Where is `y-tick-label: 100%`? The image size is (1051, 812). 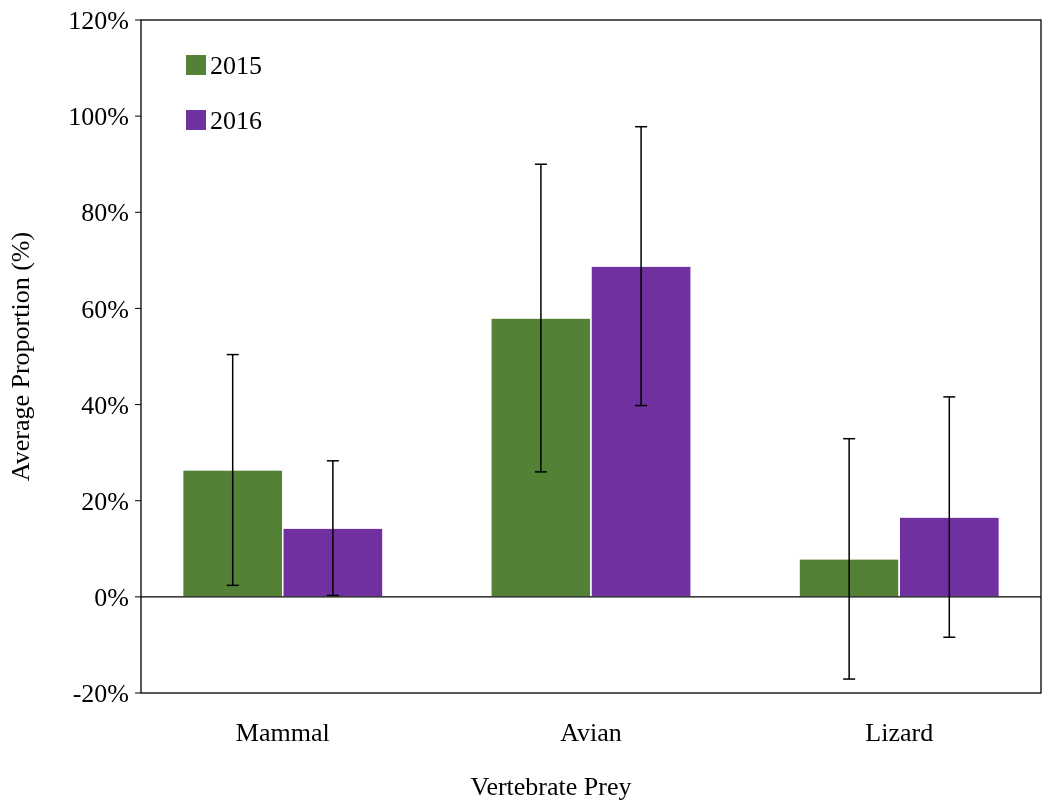 y-tick-label: 100% is located at coordinates (98, 117).